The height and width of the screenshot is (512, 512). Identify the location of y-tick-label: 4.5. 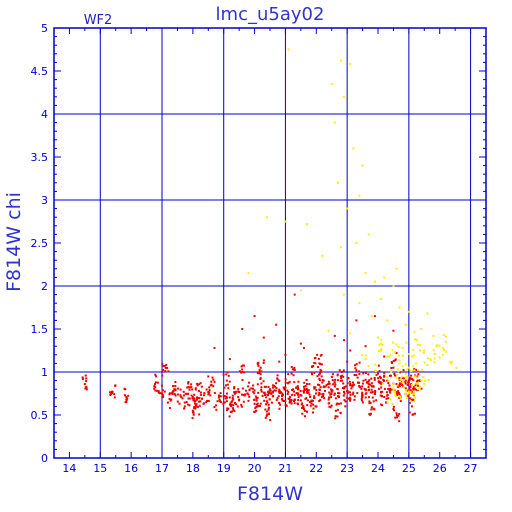
(40, 71).